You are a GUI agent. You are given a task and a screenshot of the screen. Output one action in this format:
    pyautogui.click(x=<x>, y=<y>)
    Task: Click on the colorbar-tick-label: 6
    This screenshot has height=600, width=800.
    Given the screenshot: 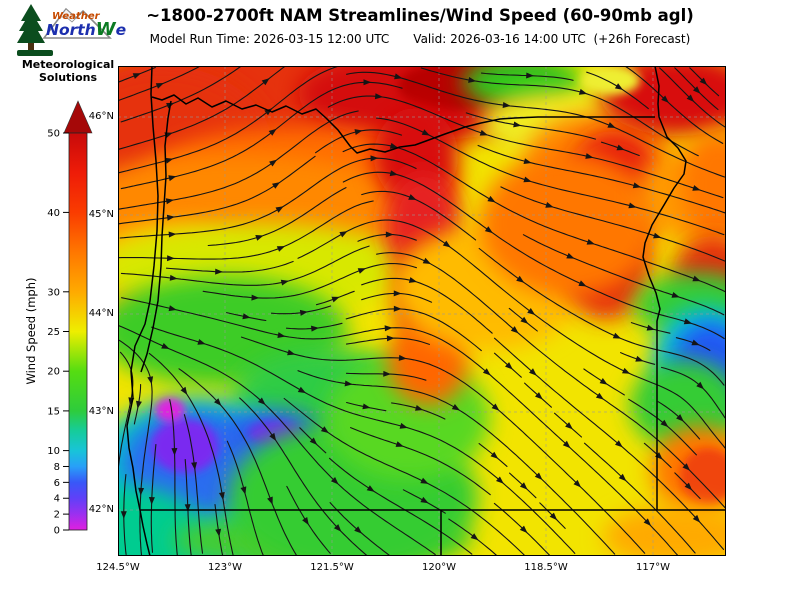 What is the action you would take?
    pyautogui.click(x=57, y=483)
    